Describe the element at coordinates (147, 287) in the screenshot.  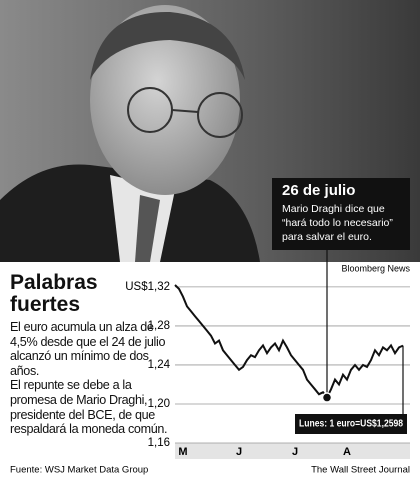
I see `y-tick-label: US$1,32` at that location.